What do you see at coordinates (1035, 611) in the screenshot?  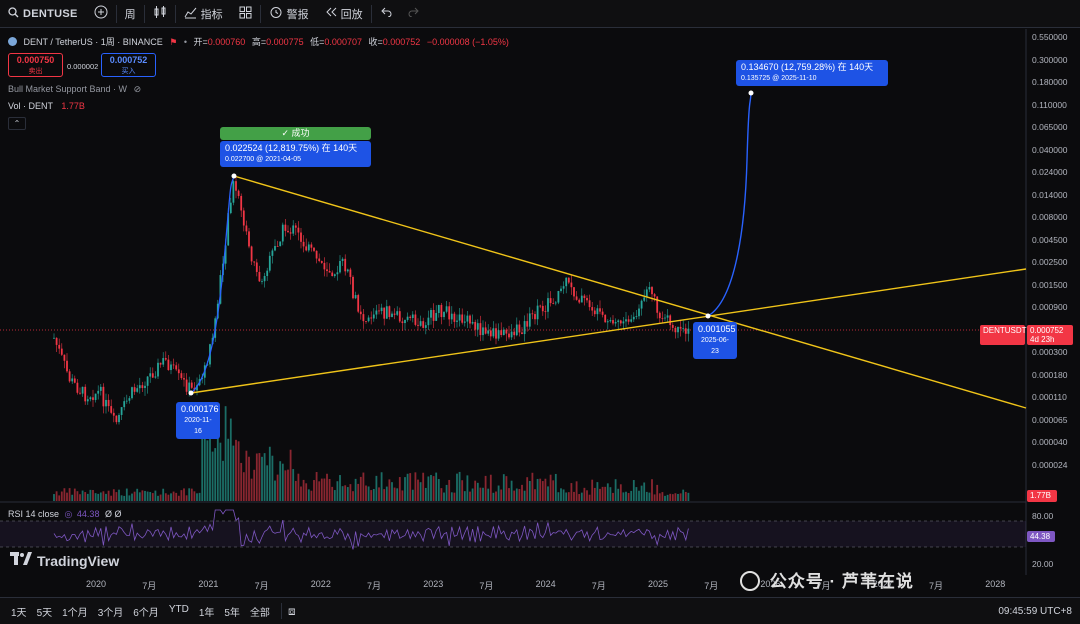 I see `clock: 09:45:59 UTC+8` at bounding box center [1035, 611].